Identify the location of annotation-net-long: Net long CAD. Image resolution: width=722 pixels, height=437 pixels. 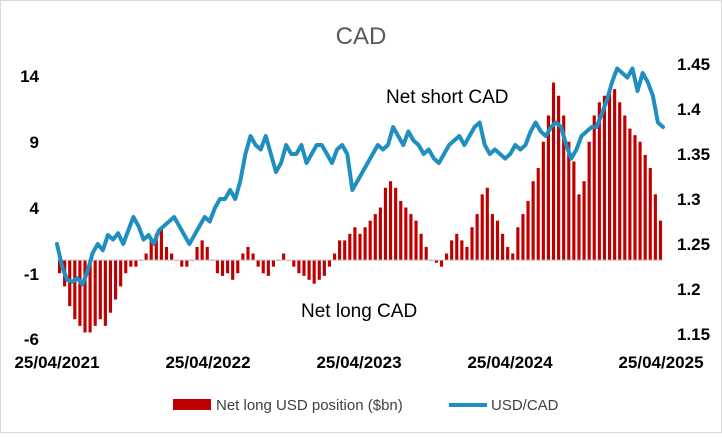
(359, 311).